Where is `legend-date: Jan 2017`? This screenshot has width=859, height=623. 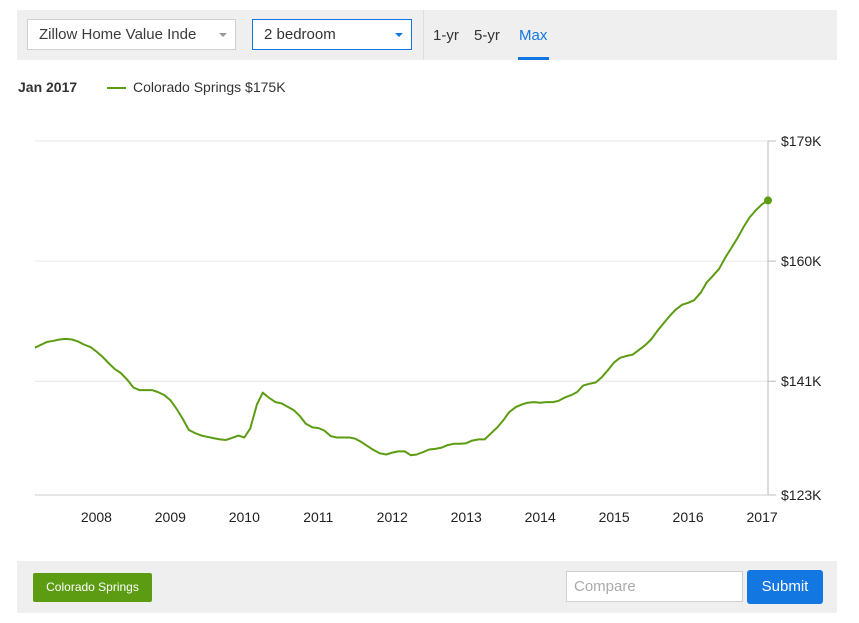
legend-date: Jan 2017 is located at coordinates (48, 87).